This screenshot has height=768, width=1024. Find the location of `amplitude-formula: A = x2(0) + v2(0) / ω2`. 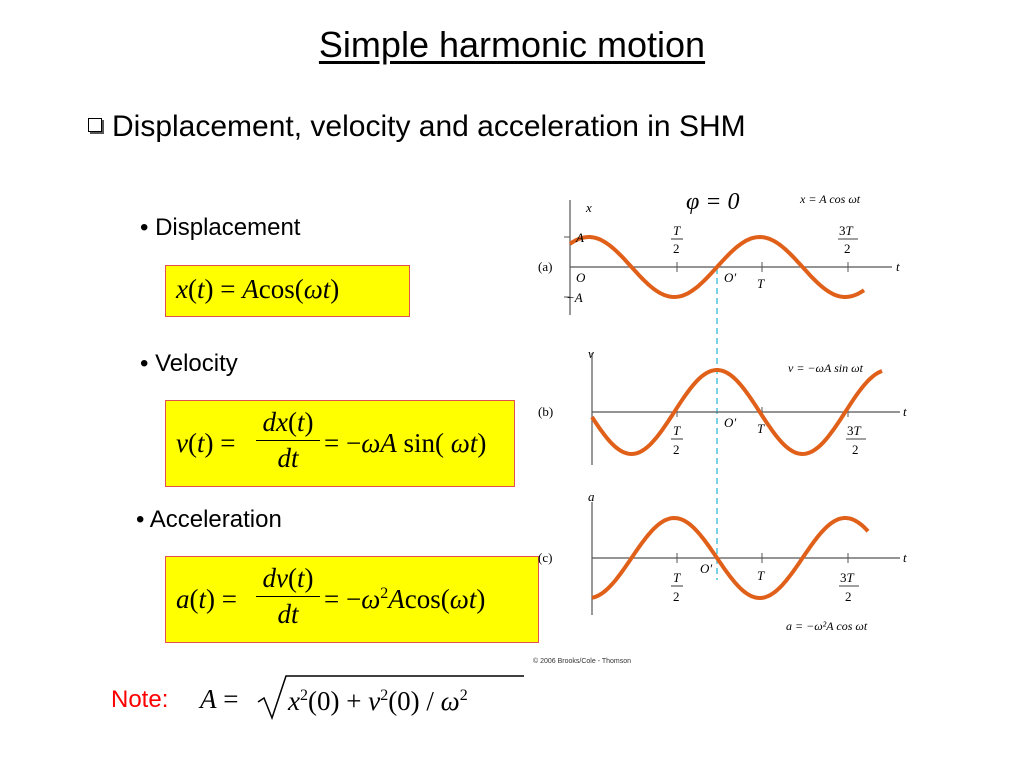

amplitude-formula: A = x2(0) + v2(0) / ω2 is located at coordinates (365, 697).